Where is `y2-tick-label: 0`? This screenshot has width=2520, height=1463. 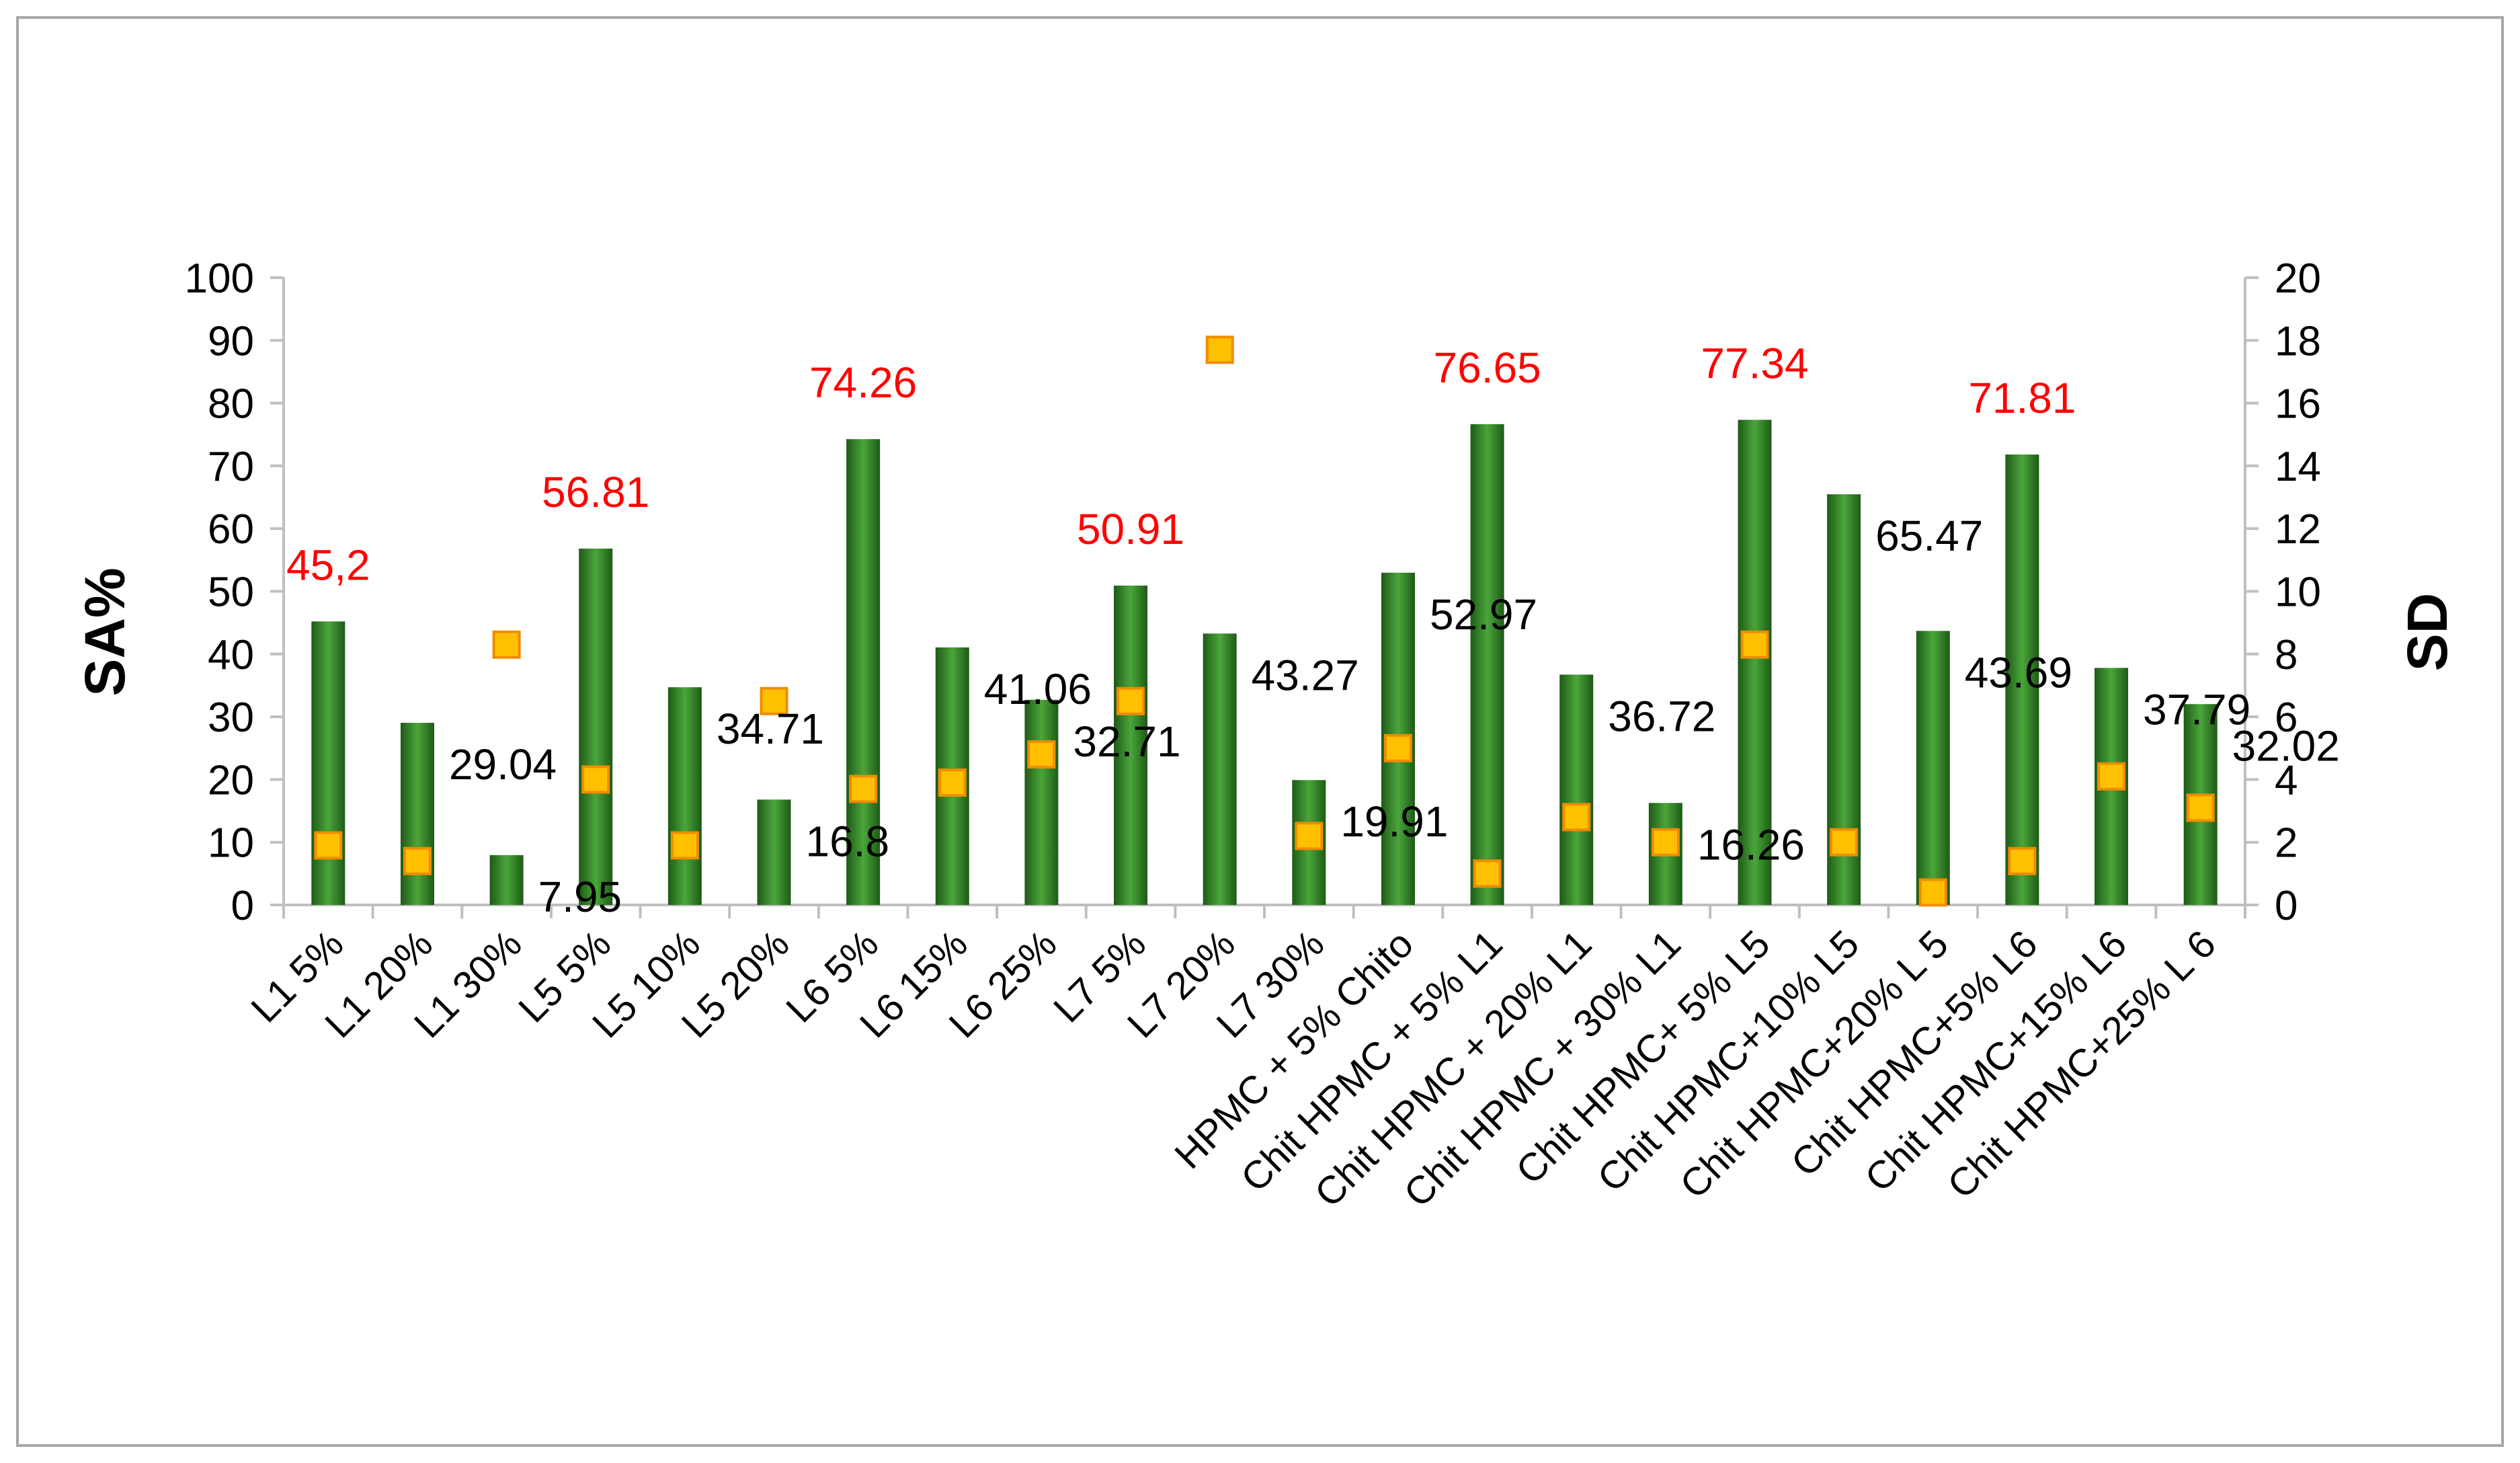
y2-tick-label: 0 is located at coordinates (2286, 906).